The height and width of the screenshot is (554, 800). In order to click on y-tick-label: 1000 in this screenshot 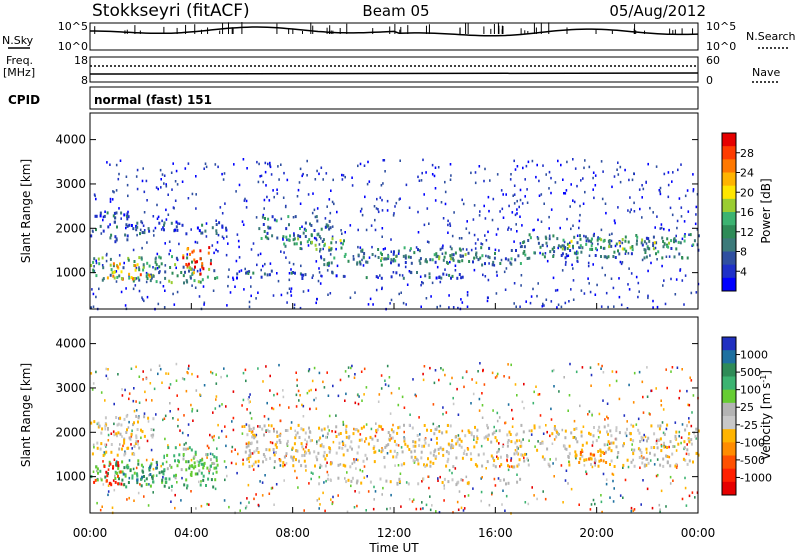, I will do `click(70, 273)`.